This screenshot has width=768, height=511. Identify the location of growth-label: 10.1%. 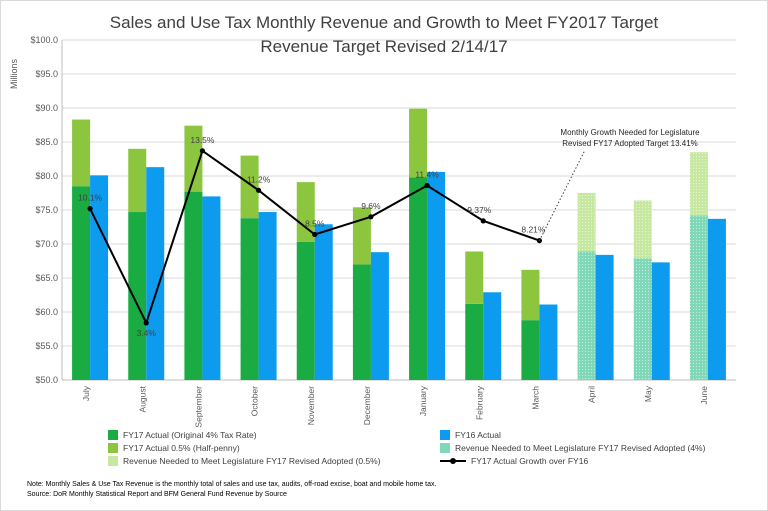
(90, 198).